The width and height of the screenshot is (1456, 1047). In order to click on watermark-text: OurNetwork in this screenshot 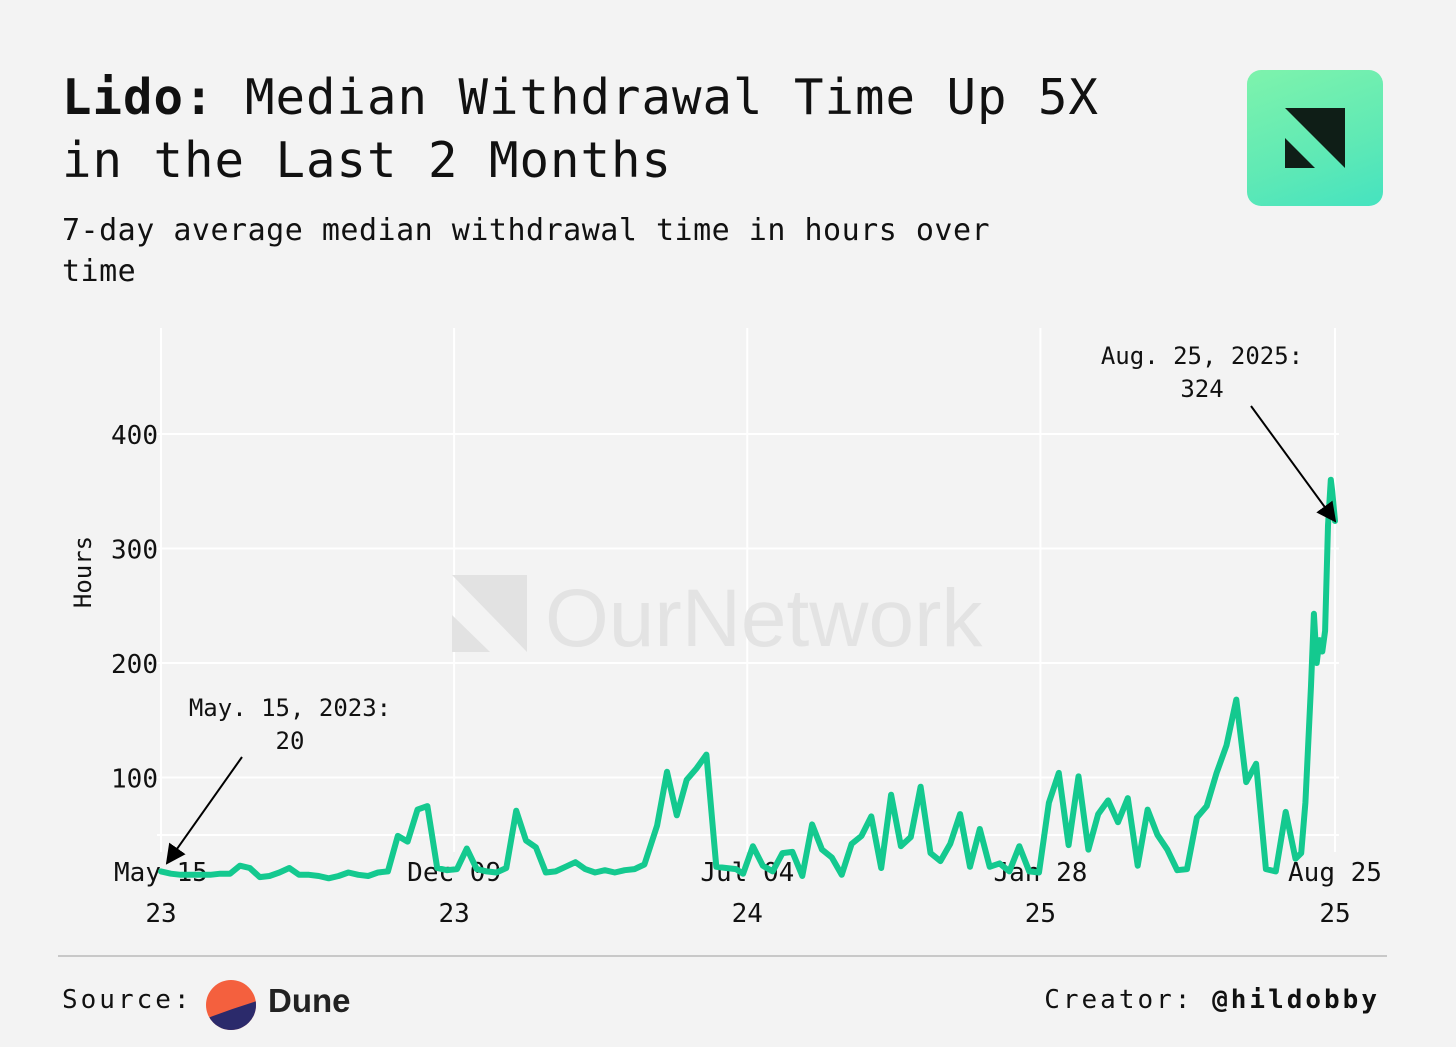, I will do `click(764, 618)`.